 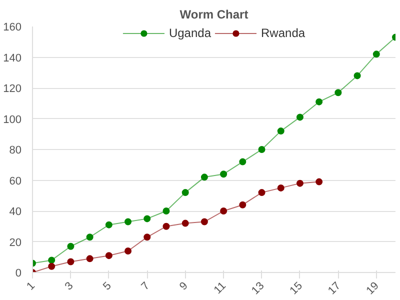 What do you see at coordinates (15, 212) in the screenshot?
I see `y-tick-label: 40` at bounding box center [15, 212].